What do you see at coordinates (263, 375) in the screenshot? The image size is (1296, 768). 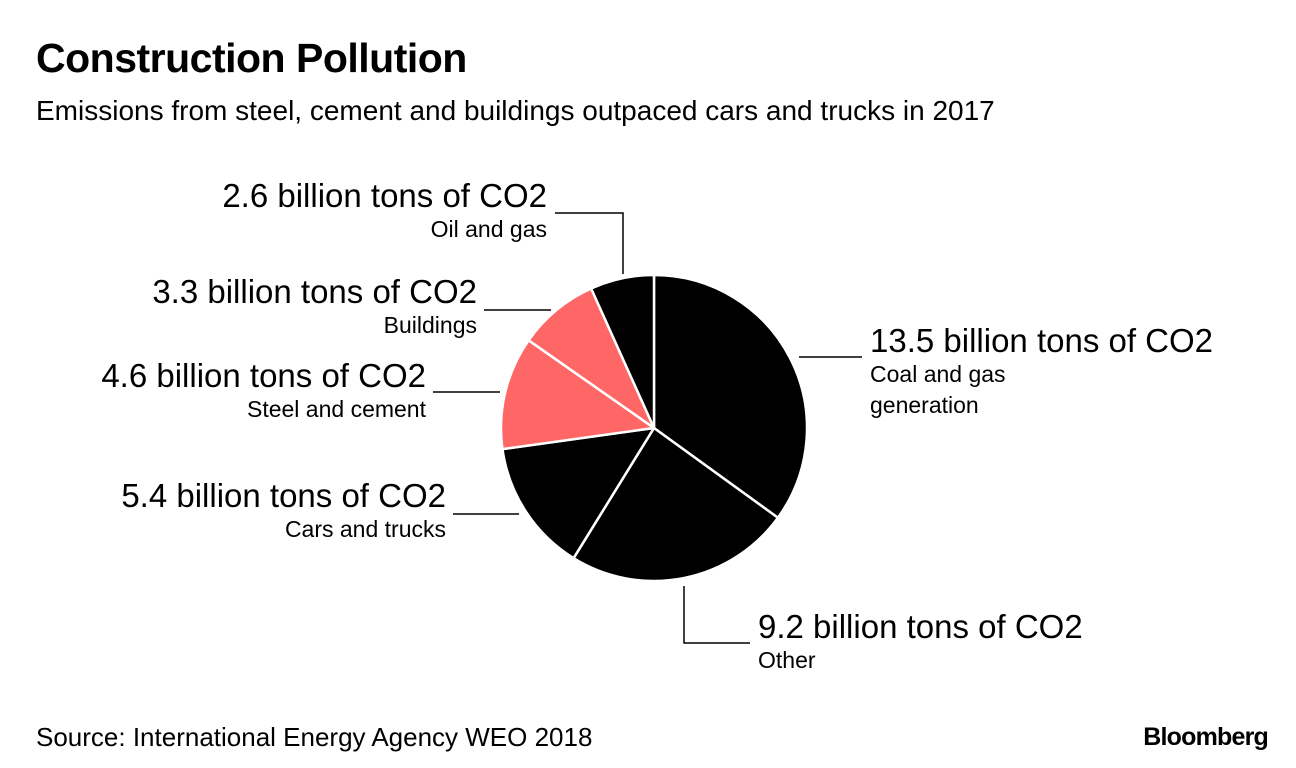 I see `value-label-steel: 4.6 billion tons of CO2` at bounding box center [263, 375].